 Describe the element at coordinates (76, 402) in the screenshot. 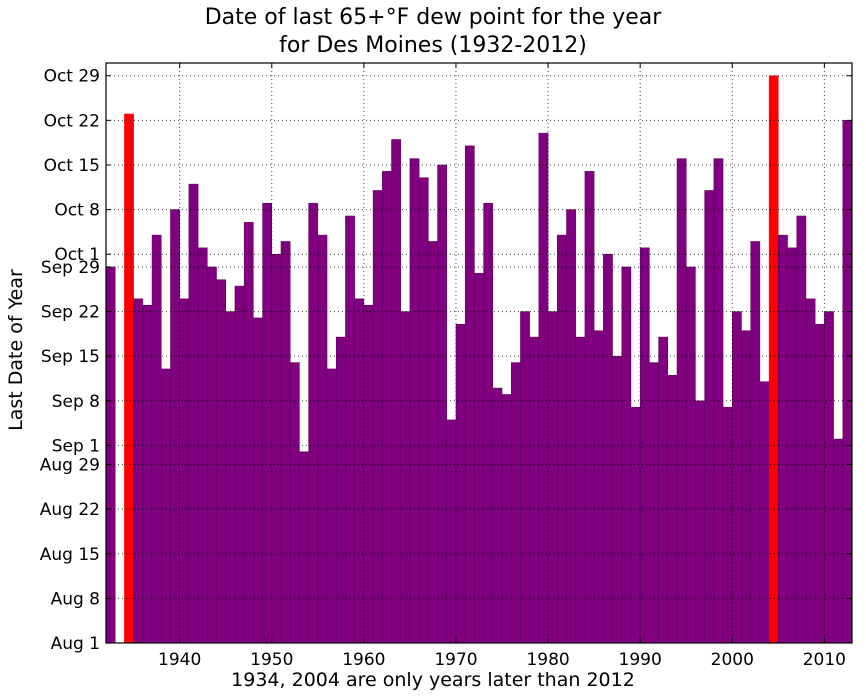

I see `y-tick-label: Sep 8` at that location.